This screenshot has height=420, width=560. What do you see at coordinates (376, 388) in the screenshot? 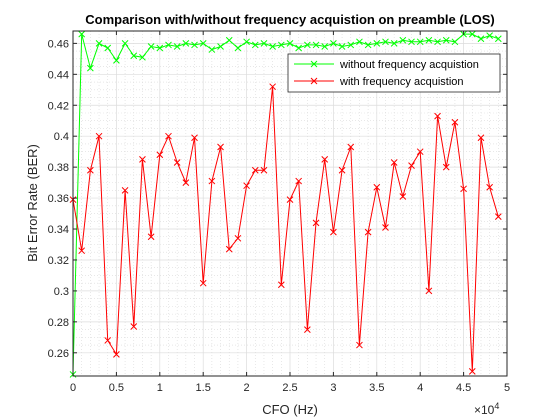
I see `x-tick-label: 3.5` at bounding box center [376, 388].